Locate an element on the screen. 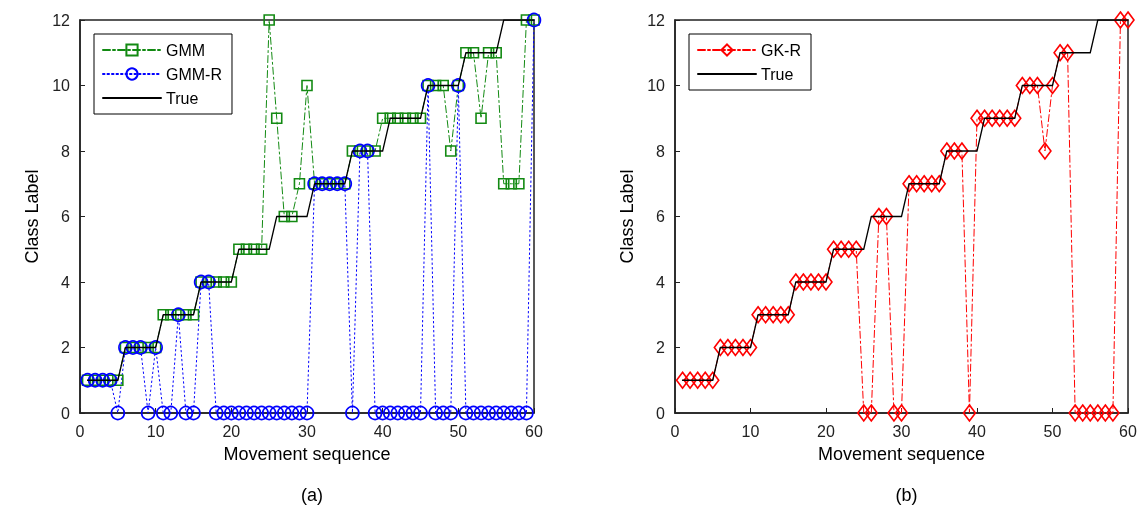 Image resolution: width=1143 pixels, height=517 pixels. y-tick-label: 12 is located at coordinates (61, 20).